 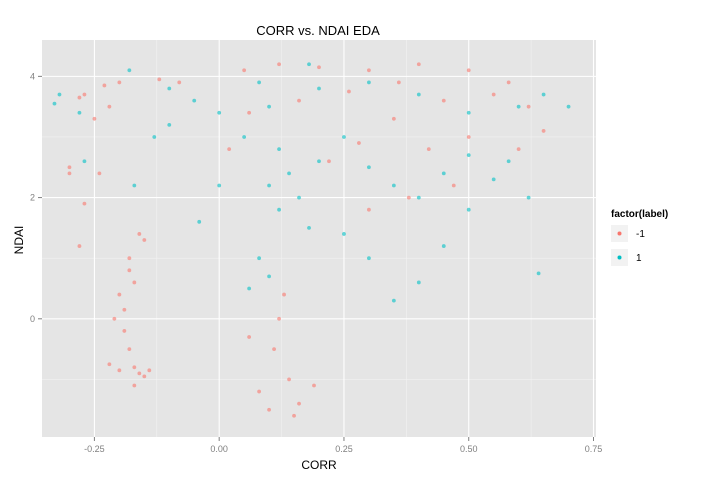 I want to click on legend-key-pos1, so click(x=619, y=257).